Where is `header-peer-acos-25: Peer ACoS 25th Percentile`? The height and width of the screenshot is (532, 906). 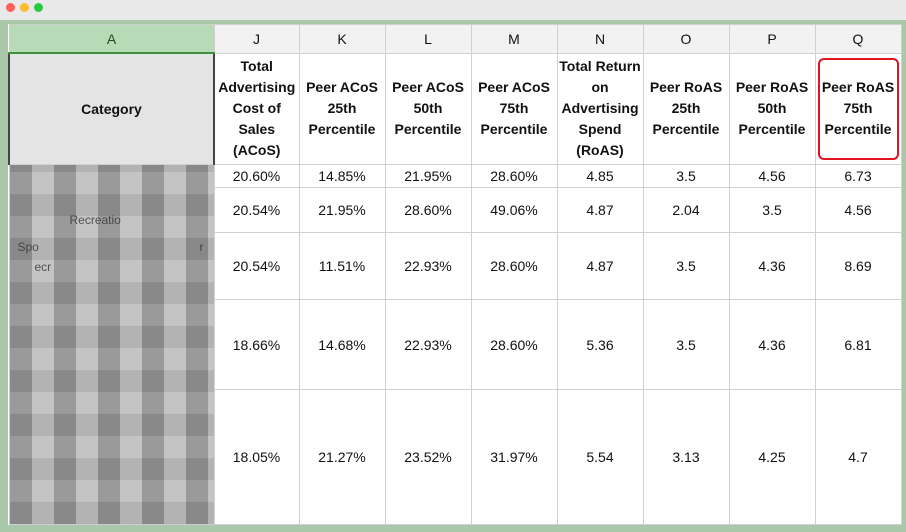 header-peer-acos-25: Peer ACoS 25th Percentile is located at coordinates (342, 108).